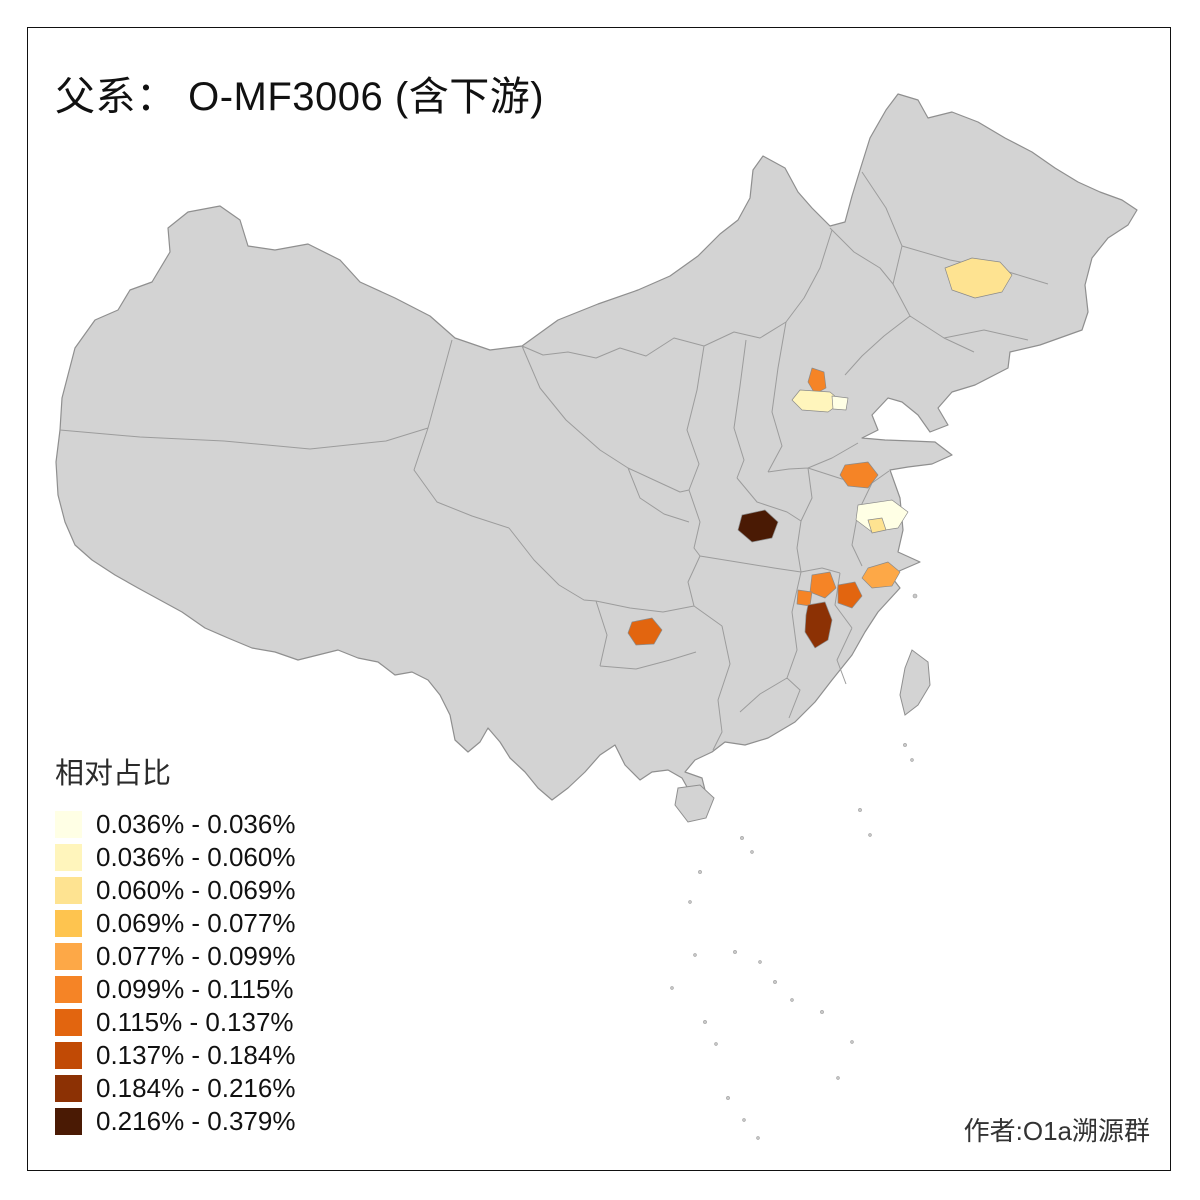 This screenshot has width=1200, height=1200. Describe the element at coordinates (300, 97) in the screenshot. I see `map-title: 父系： O-MF3006 (含下游)` at that location.